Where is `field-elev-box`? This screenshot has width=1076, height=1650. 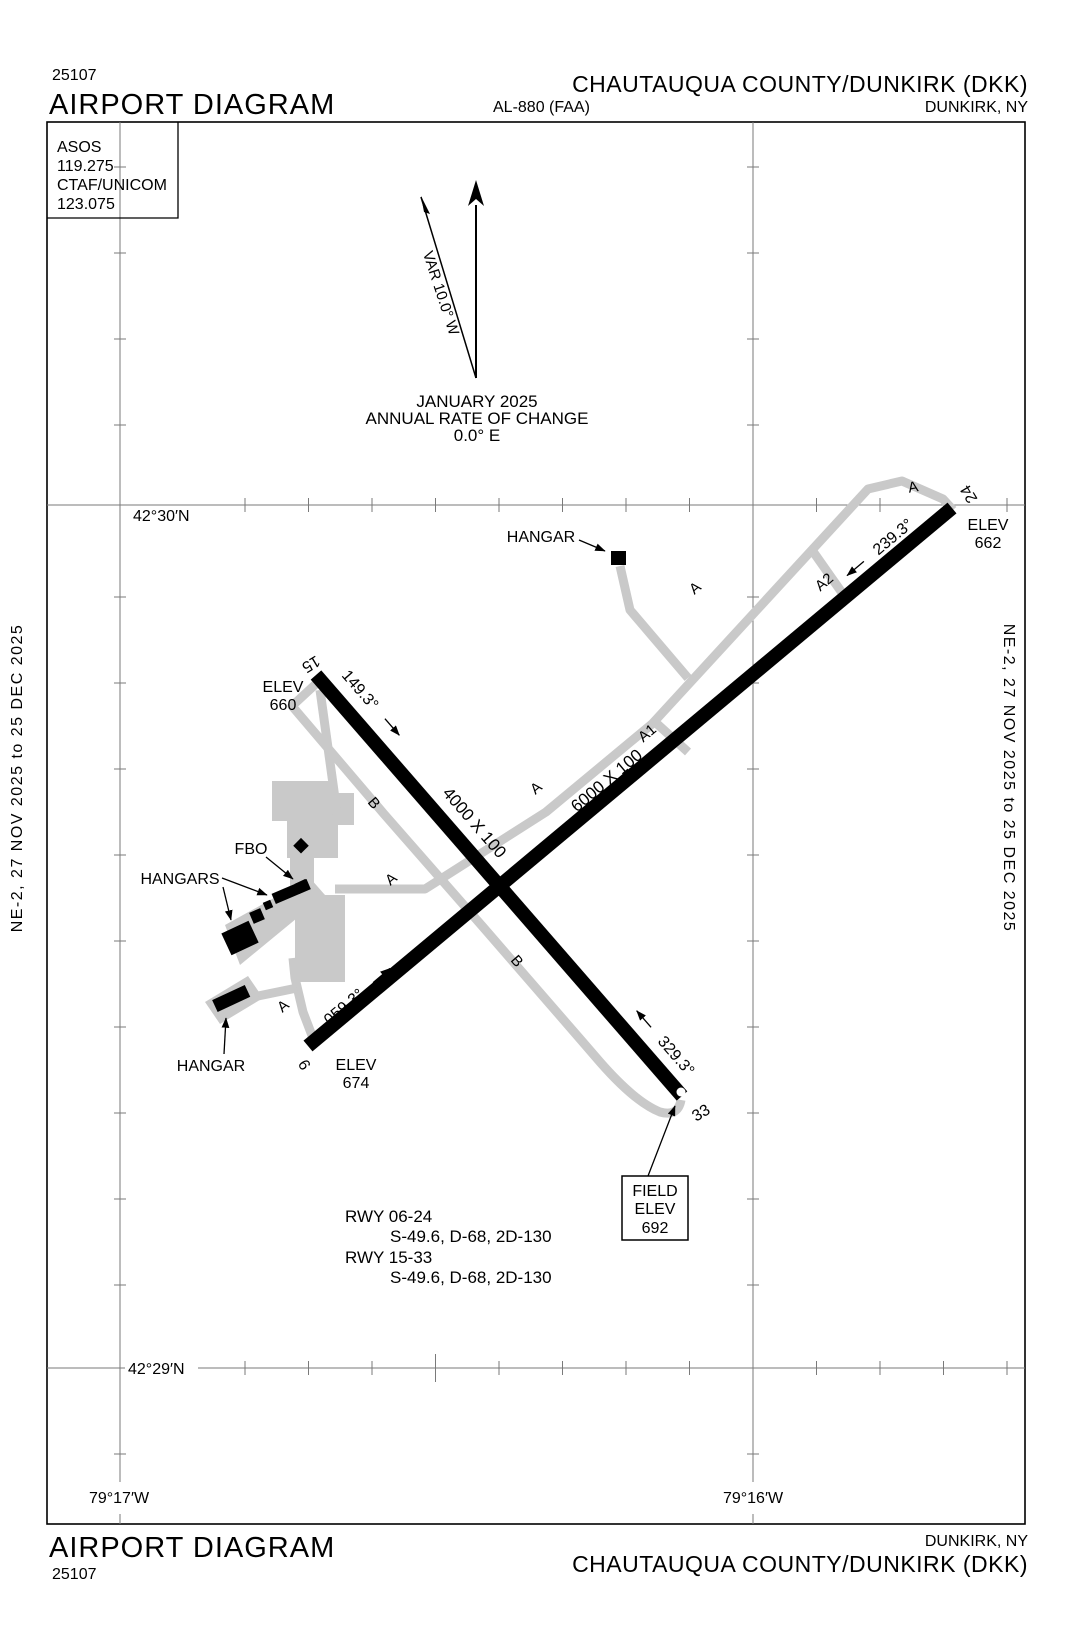 field-elev-box is located at coordinates (655, 1208).